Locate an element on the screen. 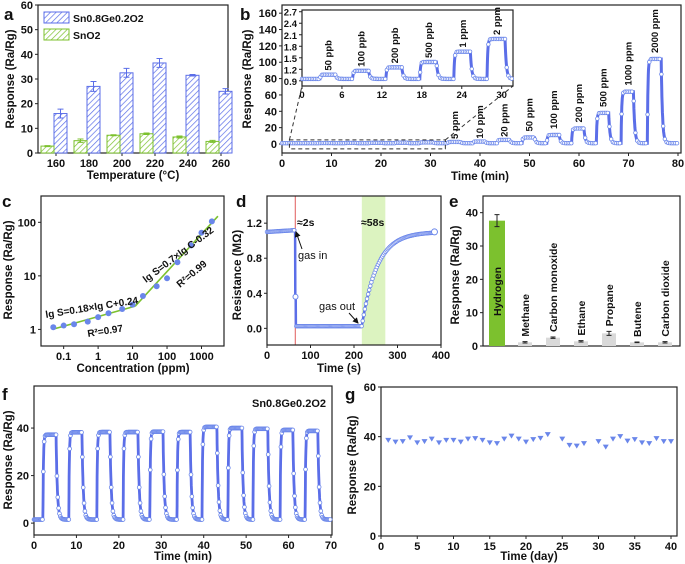 This screenshot has width=685, height=564. panel-label-c: c is located at coordinates (6, 201).